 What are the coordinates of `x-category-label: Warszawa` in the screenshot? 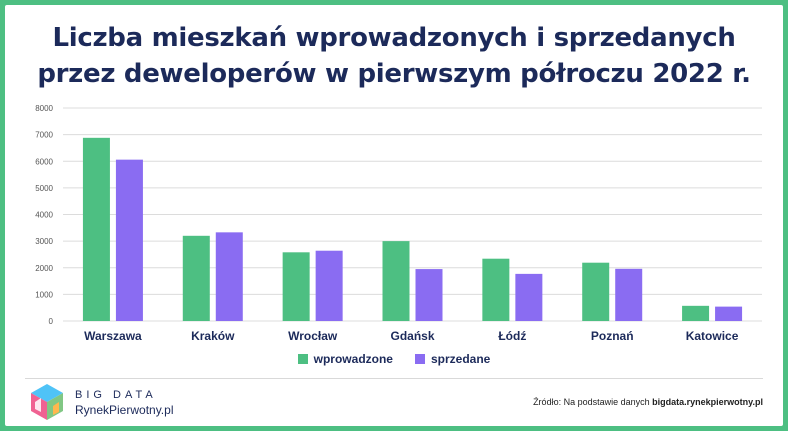 It's located at (113, 336).